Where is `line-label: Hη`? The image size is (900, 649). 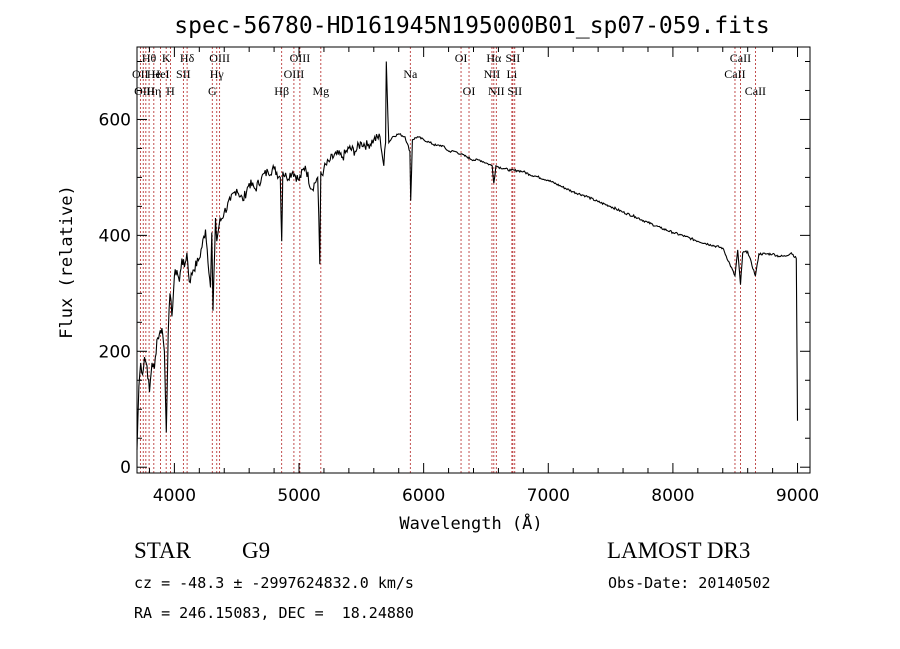
line-label: Hη is located at coordinates (153, 91).